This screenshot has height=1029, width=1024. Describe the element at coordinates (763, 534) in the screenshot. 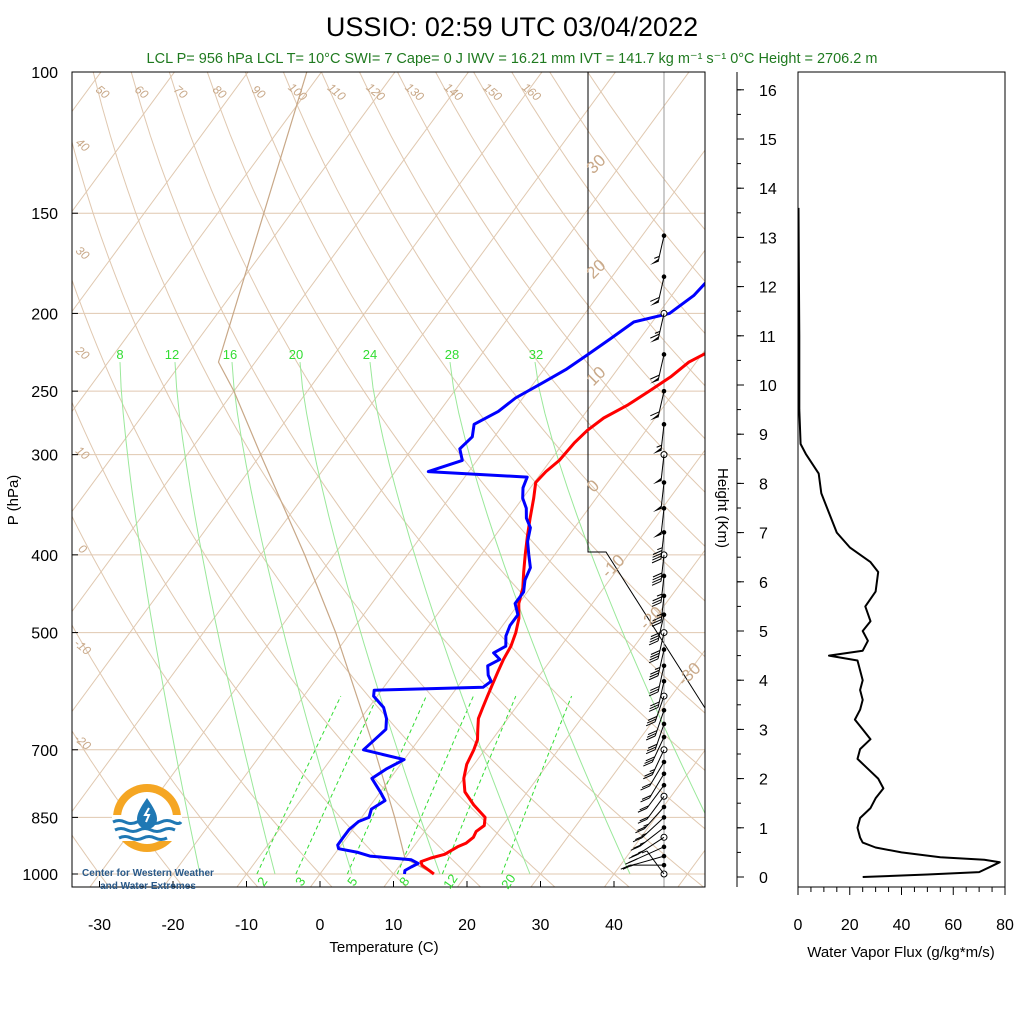

I see `height-tick-label: 7` at that location.